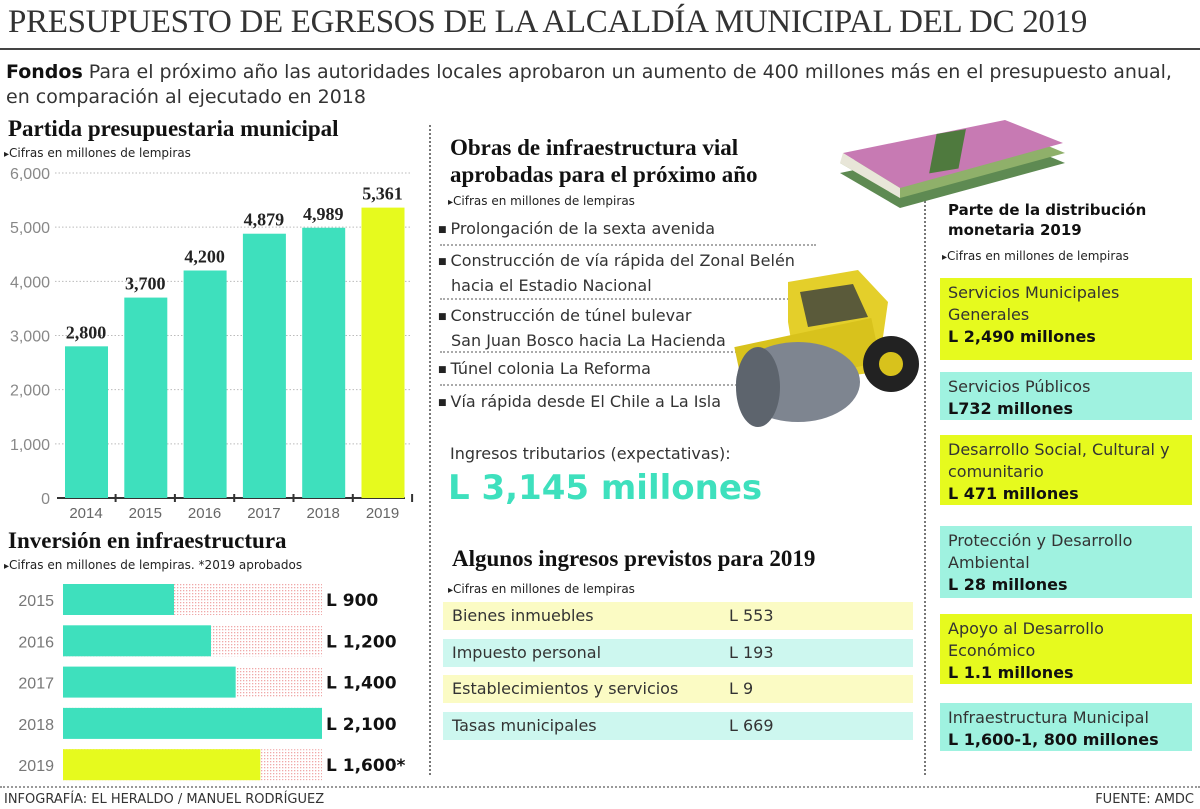 Image resolution: width=1200 pixels, height=809 pixels. I want to click on obra-item: Túnel colonia La Reforma, so click(628, 369).